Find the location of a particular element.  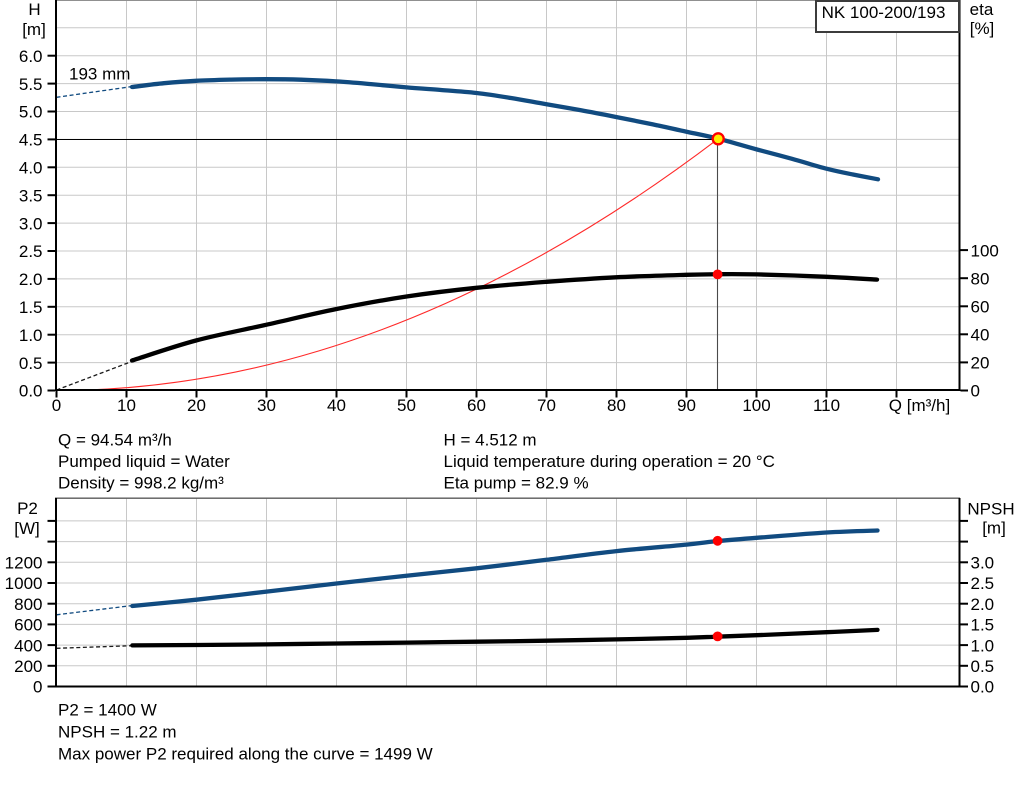

svg-text: H is located at coordinates (34, 9).